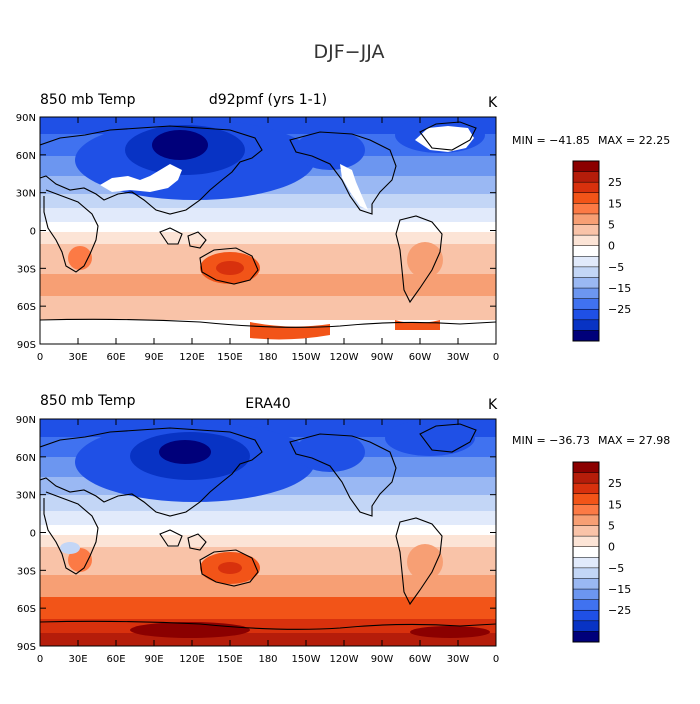 The width and height of the screenshot is (700, 704). Describe the element at coordinates (267, 404) in the screenshot. I see `panel-center-title: ERA40` at that location.